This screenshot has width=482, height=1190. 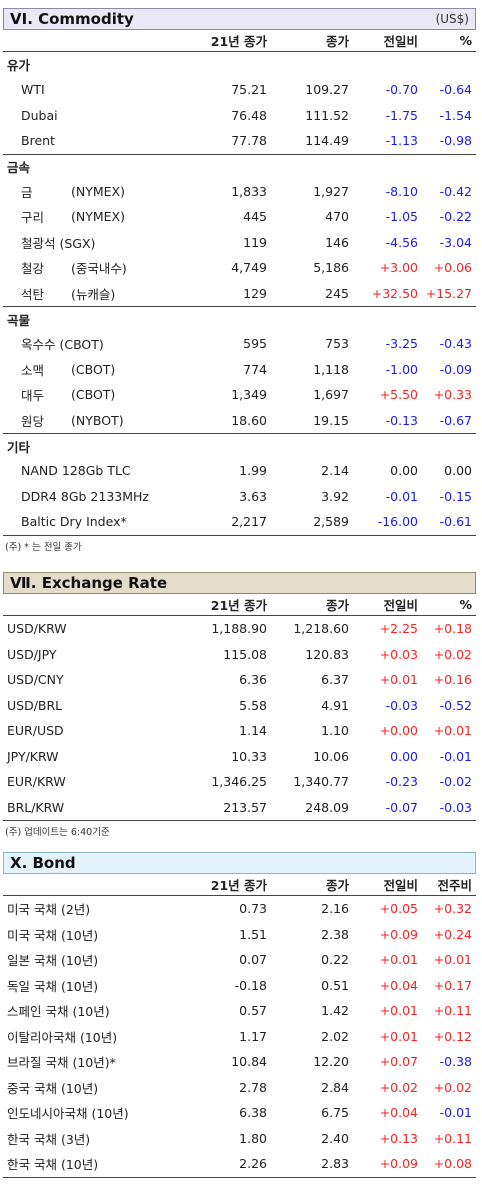 What do you see at coordinates (33, 269) in the screenshot?
I see `row-name: 철강` at bounding box center [33, 269].